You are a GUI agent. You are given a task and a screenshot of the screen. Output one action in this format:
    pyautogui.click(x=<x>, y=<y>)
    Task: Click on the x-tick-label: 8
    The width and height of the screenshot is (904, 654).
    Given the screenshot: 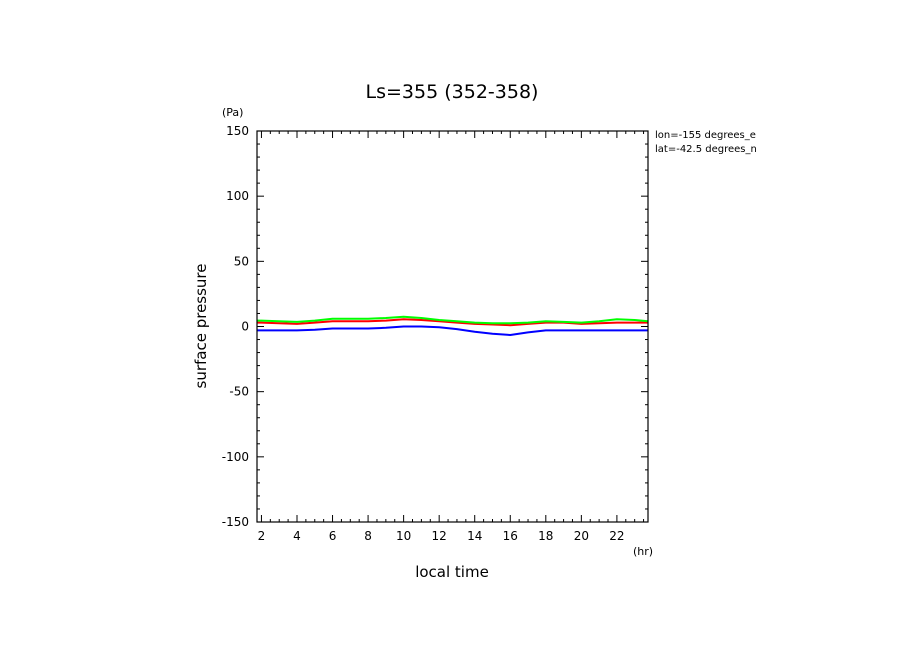 What is the action you would take?
    pyautogui.click(x=368, y=536)
    